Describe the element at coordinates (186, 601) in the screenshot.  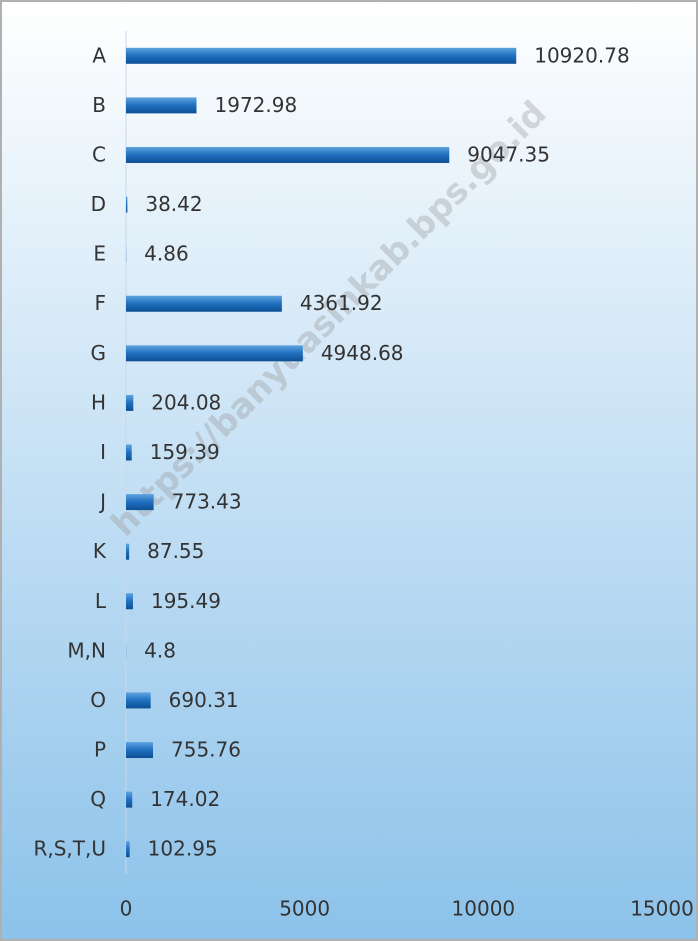
I see `value-label: 195.49` at that location.